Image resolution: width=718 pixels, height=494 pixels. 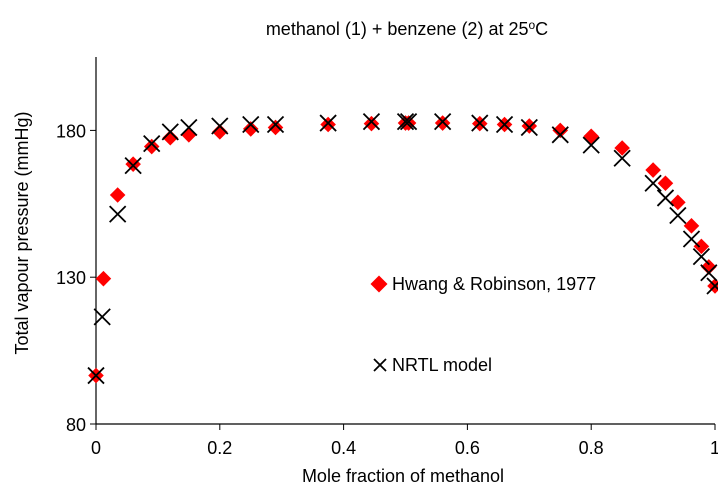 I want to click on x-tick-label-4: 0.8, so click(x=591, y=448).